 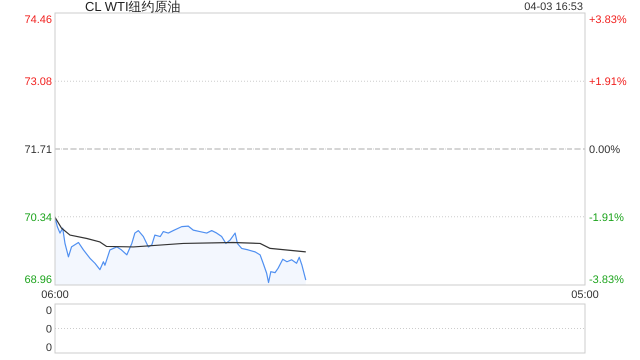 What do you see at coordinates (38, 20) in the screenshot?
I see `y-tick-label: 74.46` at bounding box center [38, 20].